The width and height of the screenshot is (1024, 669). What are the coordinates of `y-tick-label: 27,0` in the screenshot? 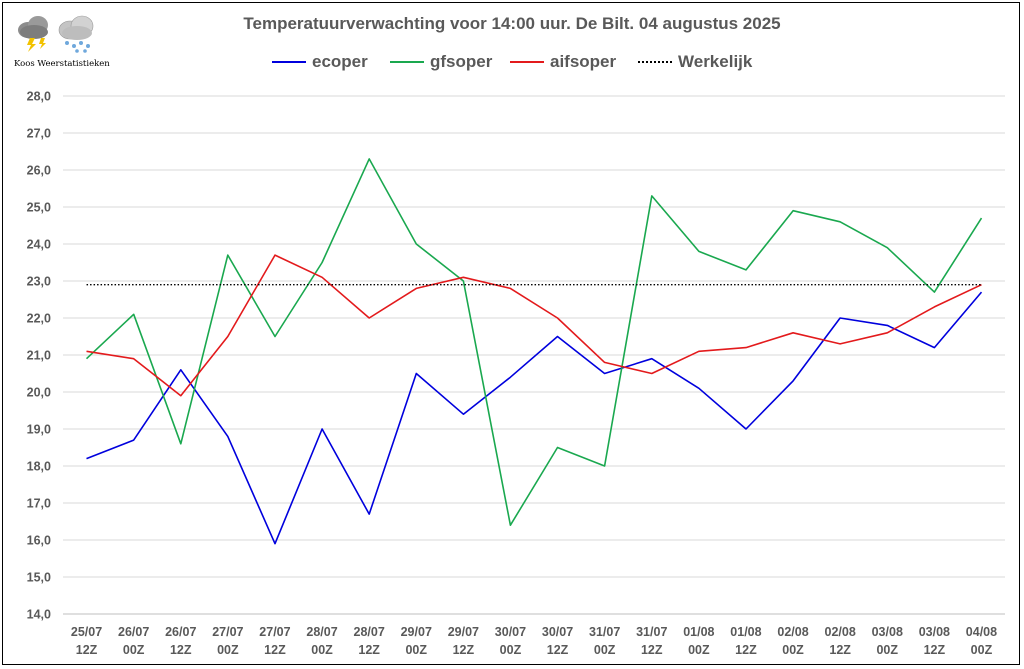 It's located at (39, 134).